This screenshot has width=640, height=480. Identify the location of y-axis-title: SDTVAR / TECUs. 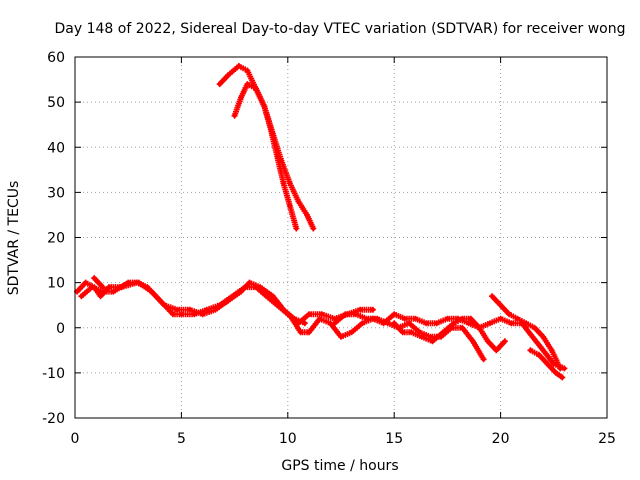
(14, 238).